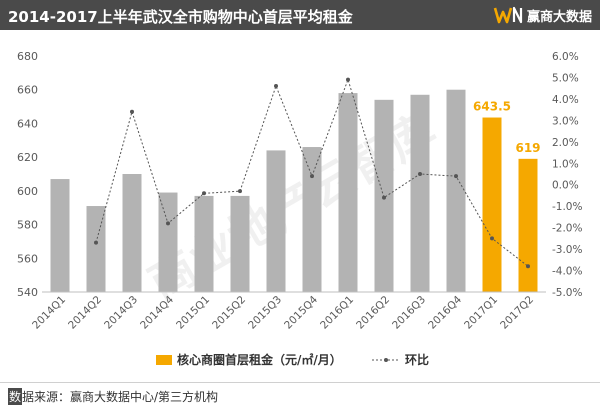 This screenshot has width=600, height=410. Describe the element at coordinates (386, 360) in the screenshot. I see `legend-marker-mom` at that location.